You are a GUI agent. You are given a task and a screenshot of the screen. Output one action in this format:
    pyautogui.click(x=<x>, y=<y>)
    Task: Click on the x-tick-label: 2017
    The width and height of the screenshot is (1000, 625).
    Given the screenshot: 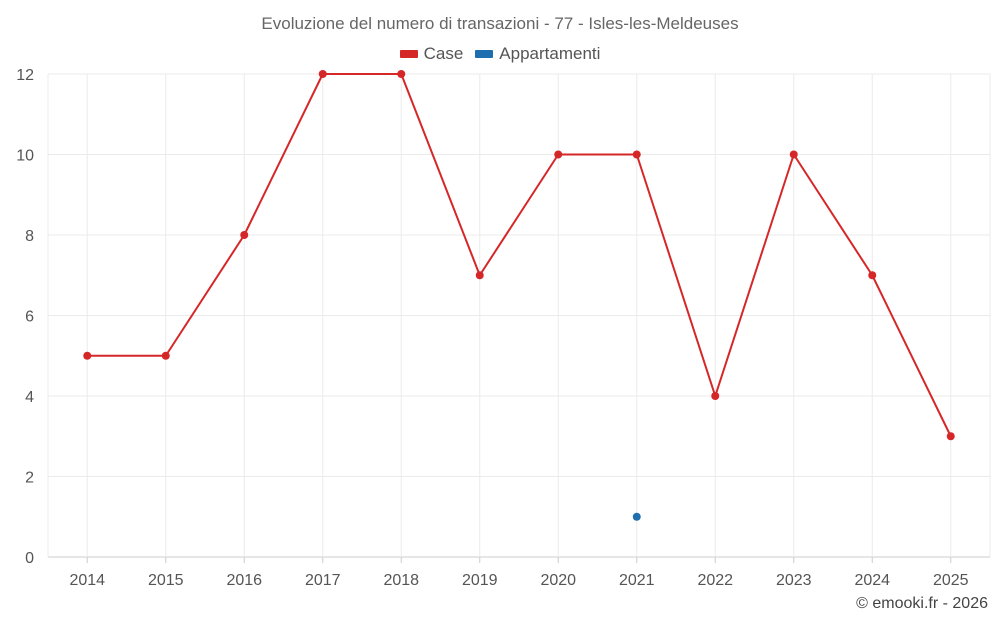 What is the action you would take?
    pyautogui.click(x=323, y=580)
    